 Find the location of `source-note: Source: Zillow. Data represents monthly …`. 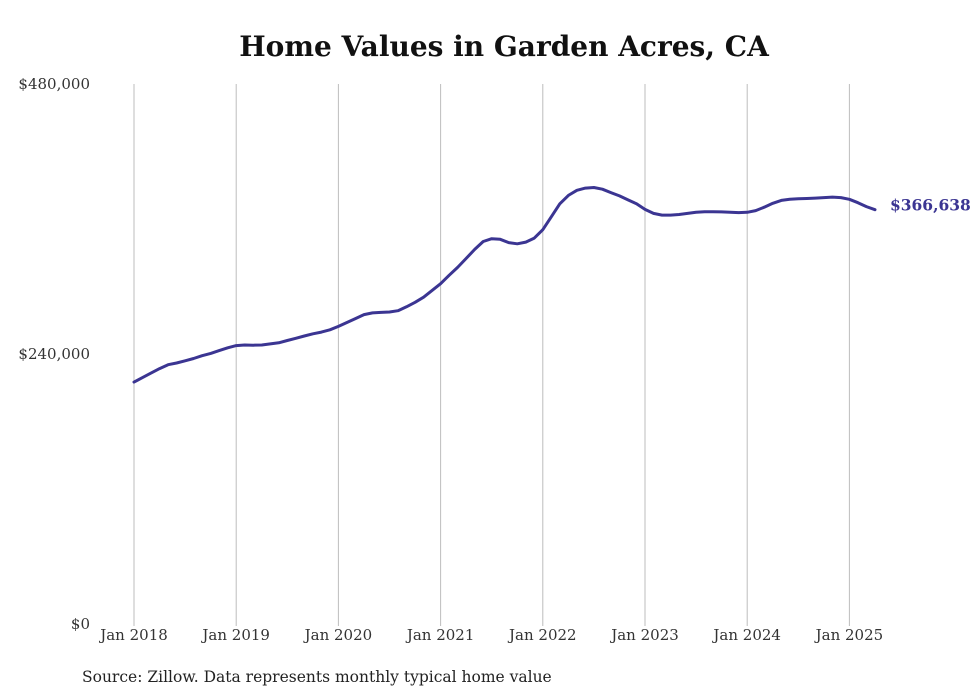

source-note: Source: Zillow. Data represents monthly … is located at coordinates (317, 677).